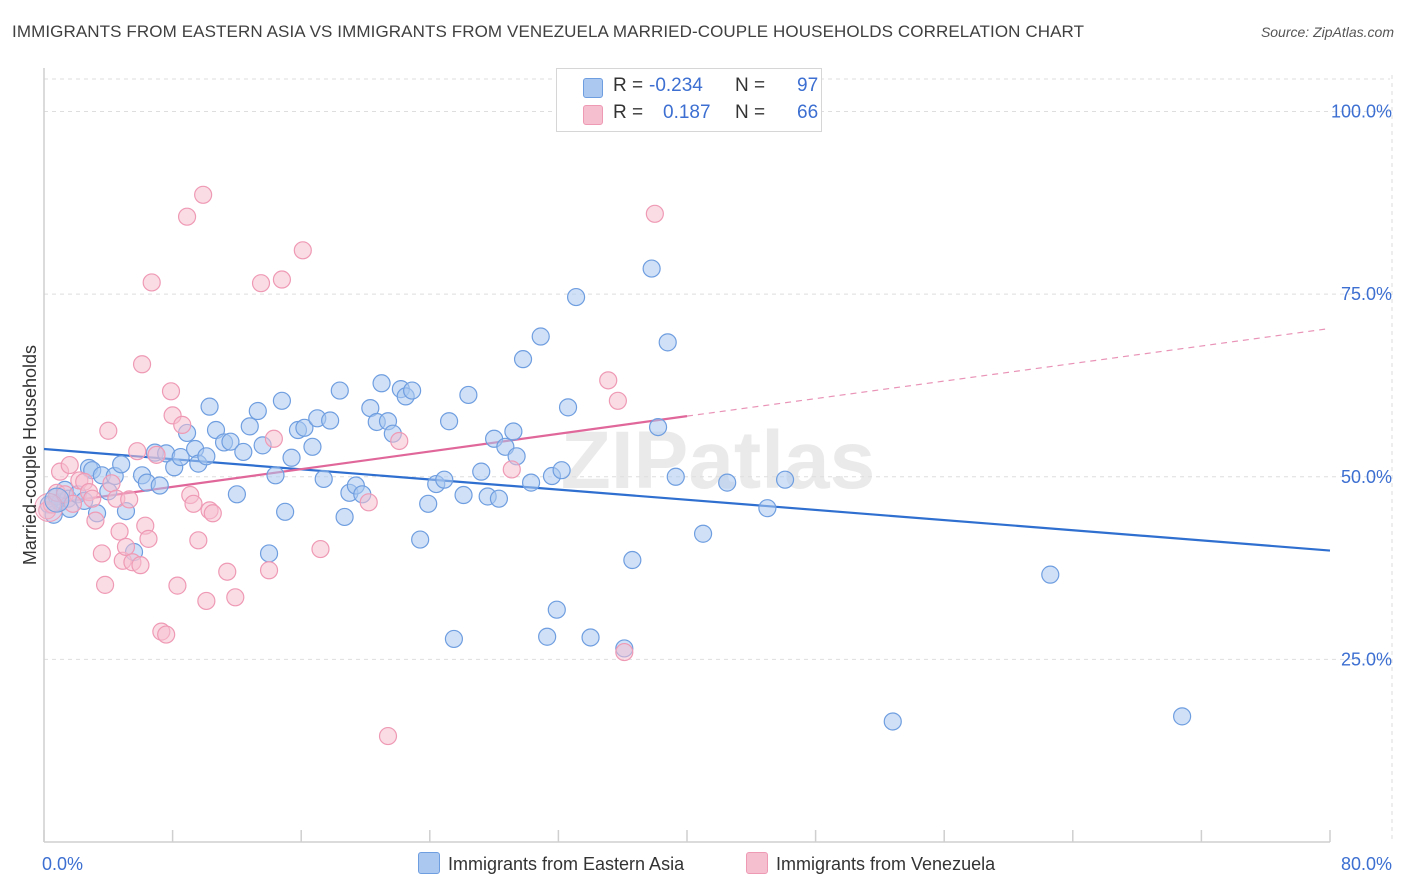 This screenshot has width=1406, height=892. What do you see at coordinates (718, 460) in the screenshot?
I see `watermark: ZIPatlas` at bounding box center [718, 460].